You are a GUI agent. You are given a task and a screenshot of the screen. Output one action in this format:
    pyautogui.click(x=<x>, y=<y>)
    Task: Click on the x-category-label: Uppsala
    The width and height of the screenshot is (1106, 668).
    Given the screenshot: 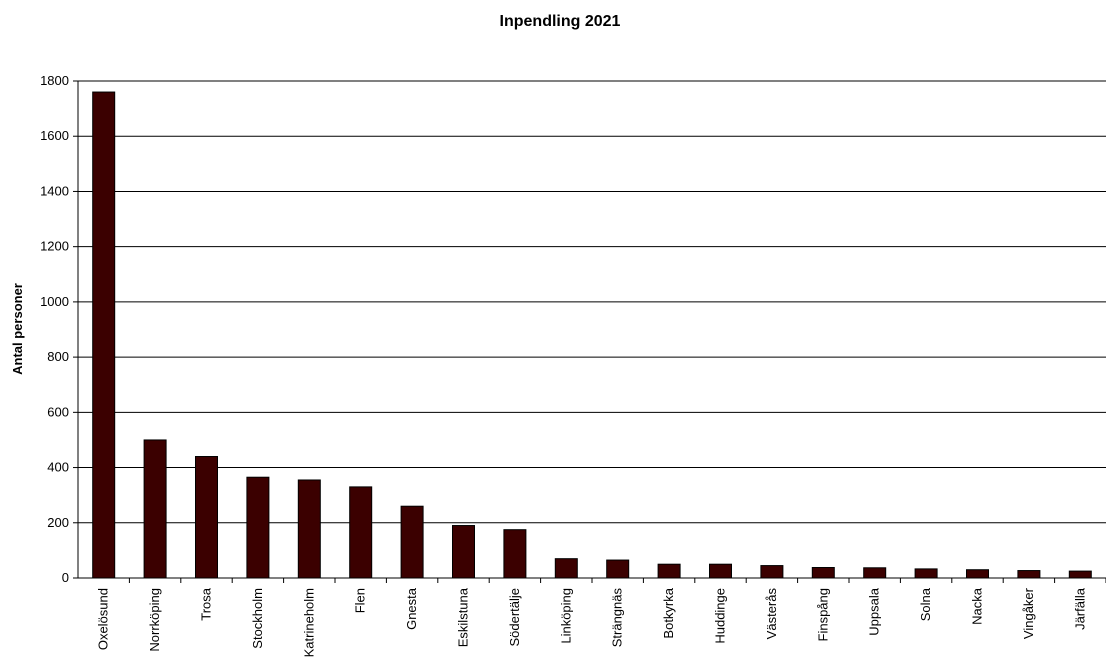 What is the action you would take?
    pyautogui.click(x=874, y=611)
    